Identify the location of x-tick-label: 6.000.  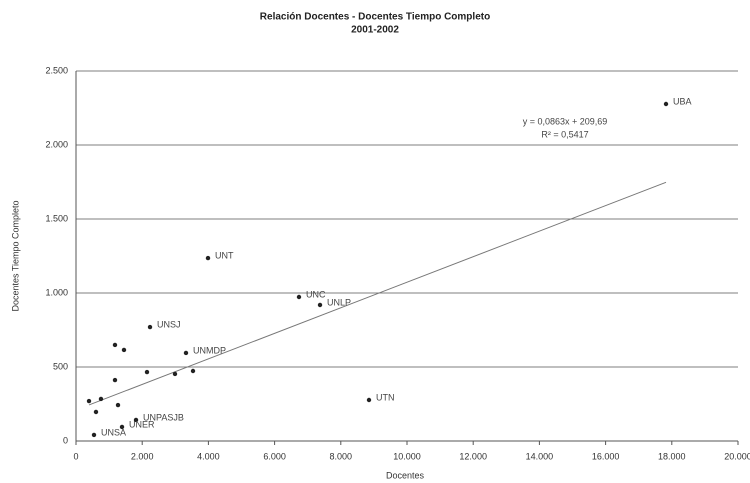
(274, 456).